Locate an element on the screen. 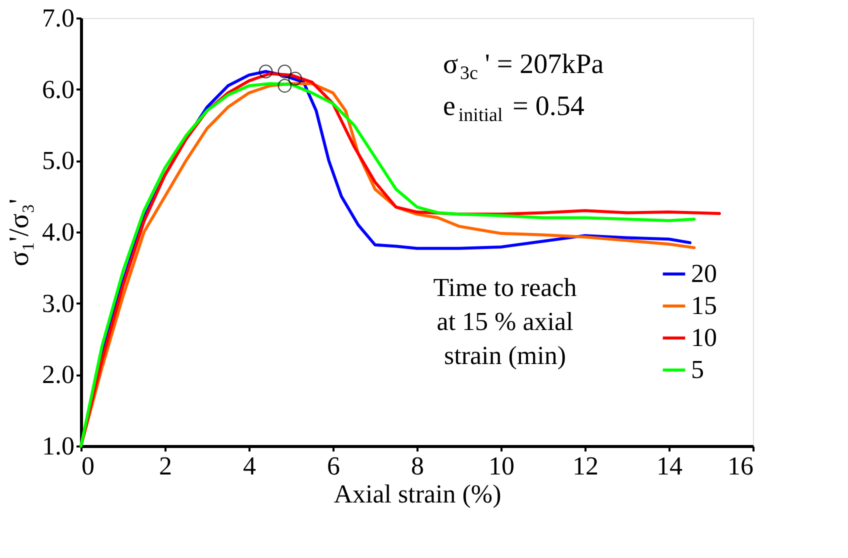  legend-label: 10 is located at coordinates (704, 337).